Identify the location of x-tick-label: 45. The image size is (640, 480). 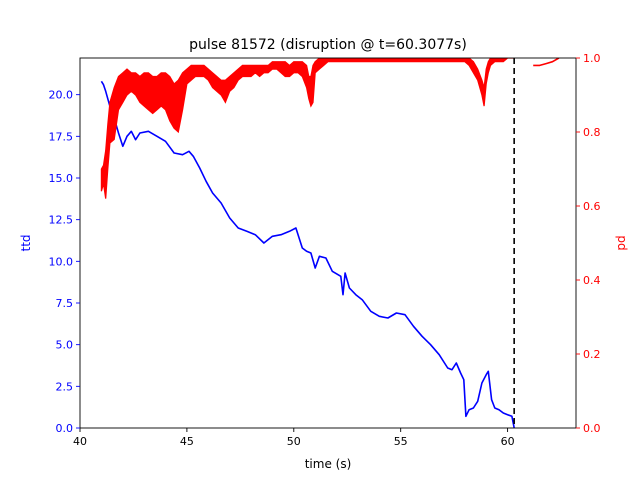
(187, 441).